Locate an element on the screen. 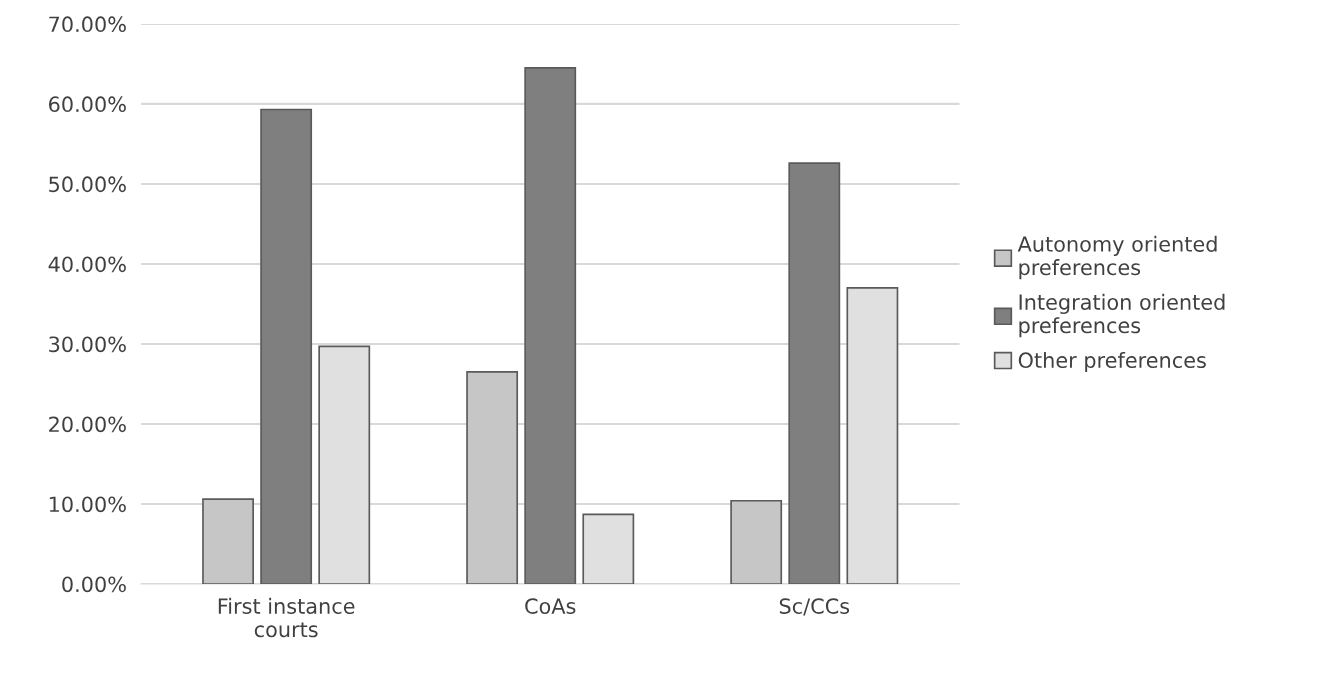  x-tick-label: CoAs is located at coordinates (550, 606).